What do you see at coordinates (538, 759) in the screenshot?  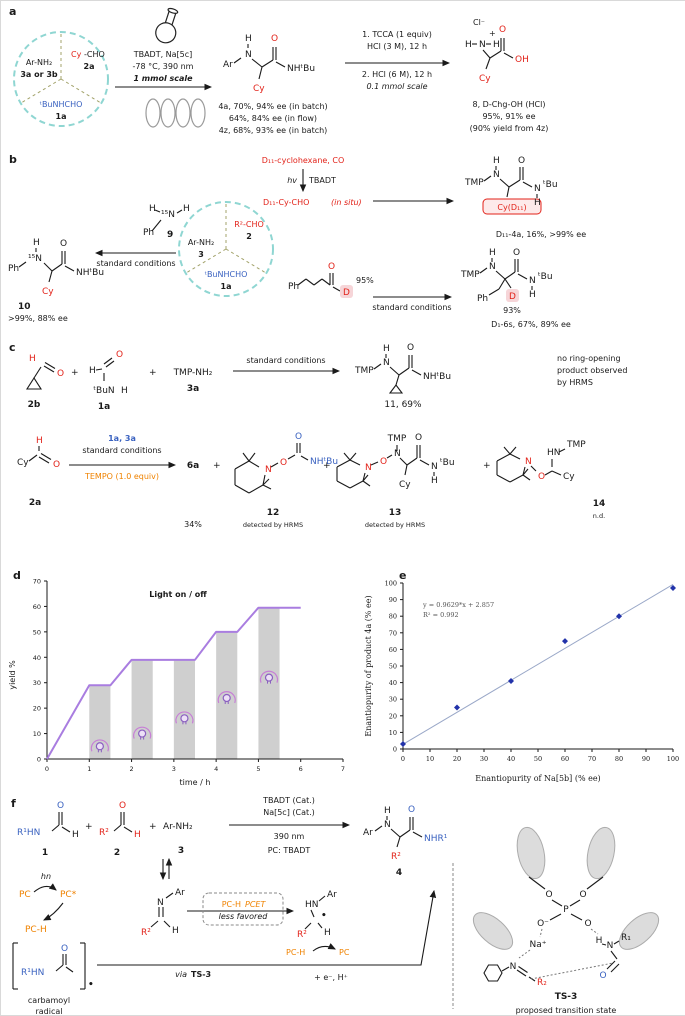 I see `x-tick-label: 50` at bounding box center [538, 759].